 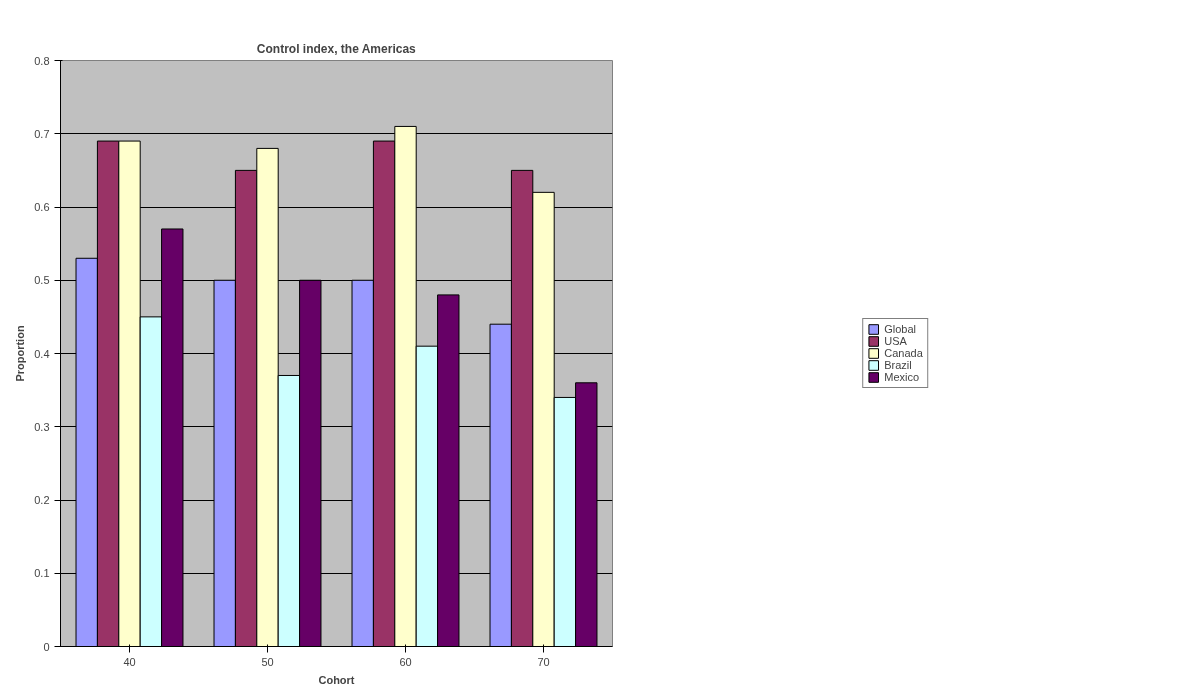 What do you see at coordinates (405, 661) in the screenshot?
I see `x-tick-label: 60` at bounding box center [405, 661].